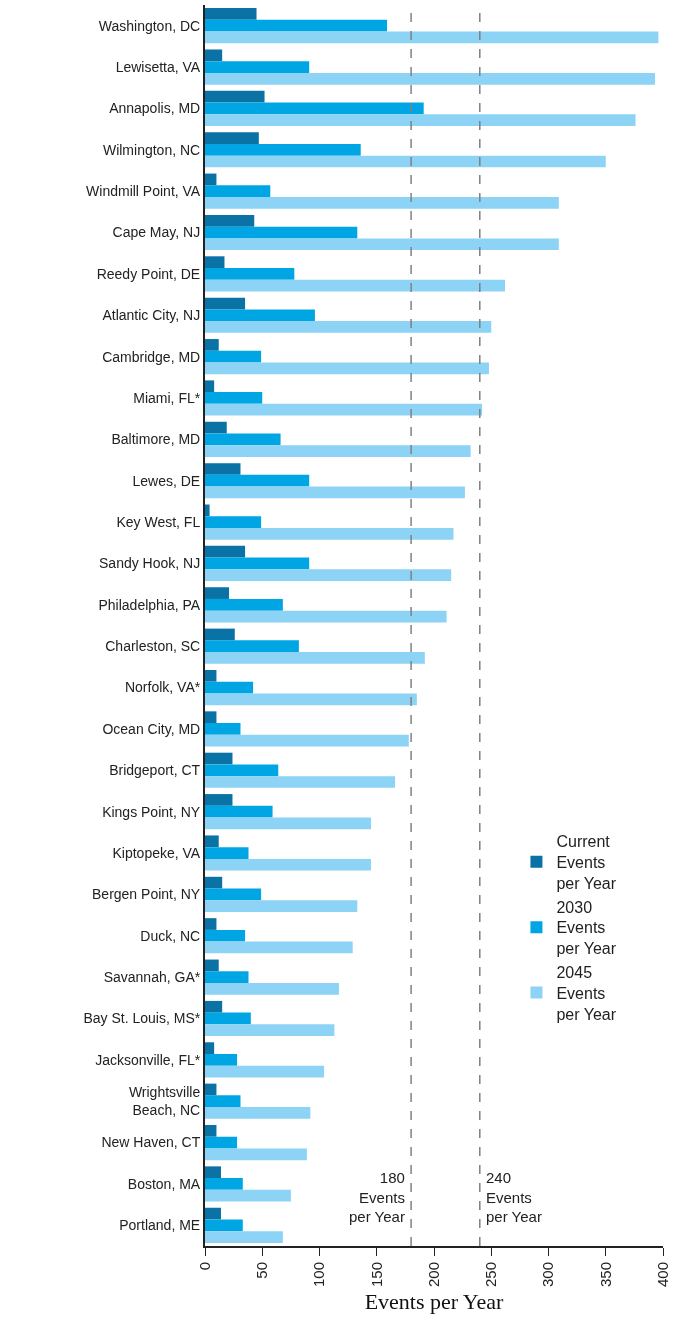 This screenshot has height=1341, width=675. I want to click on x-tick-label: 0, so click(204, 1266).